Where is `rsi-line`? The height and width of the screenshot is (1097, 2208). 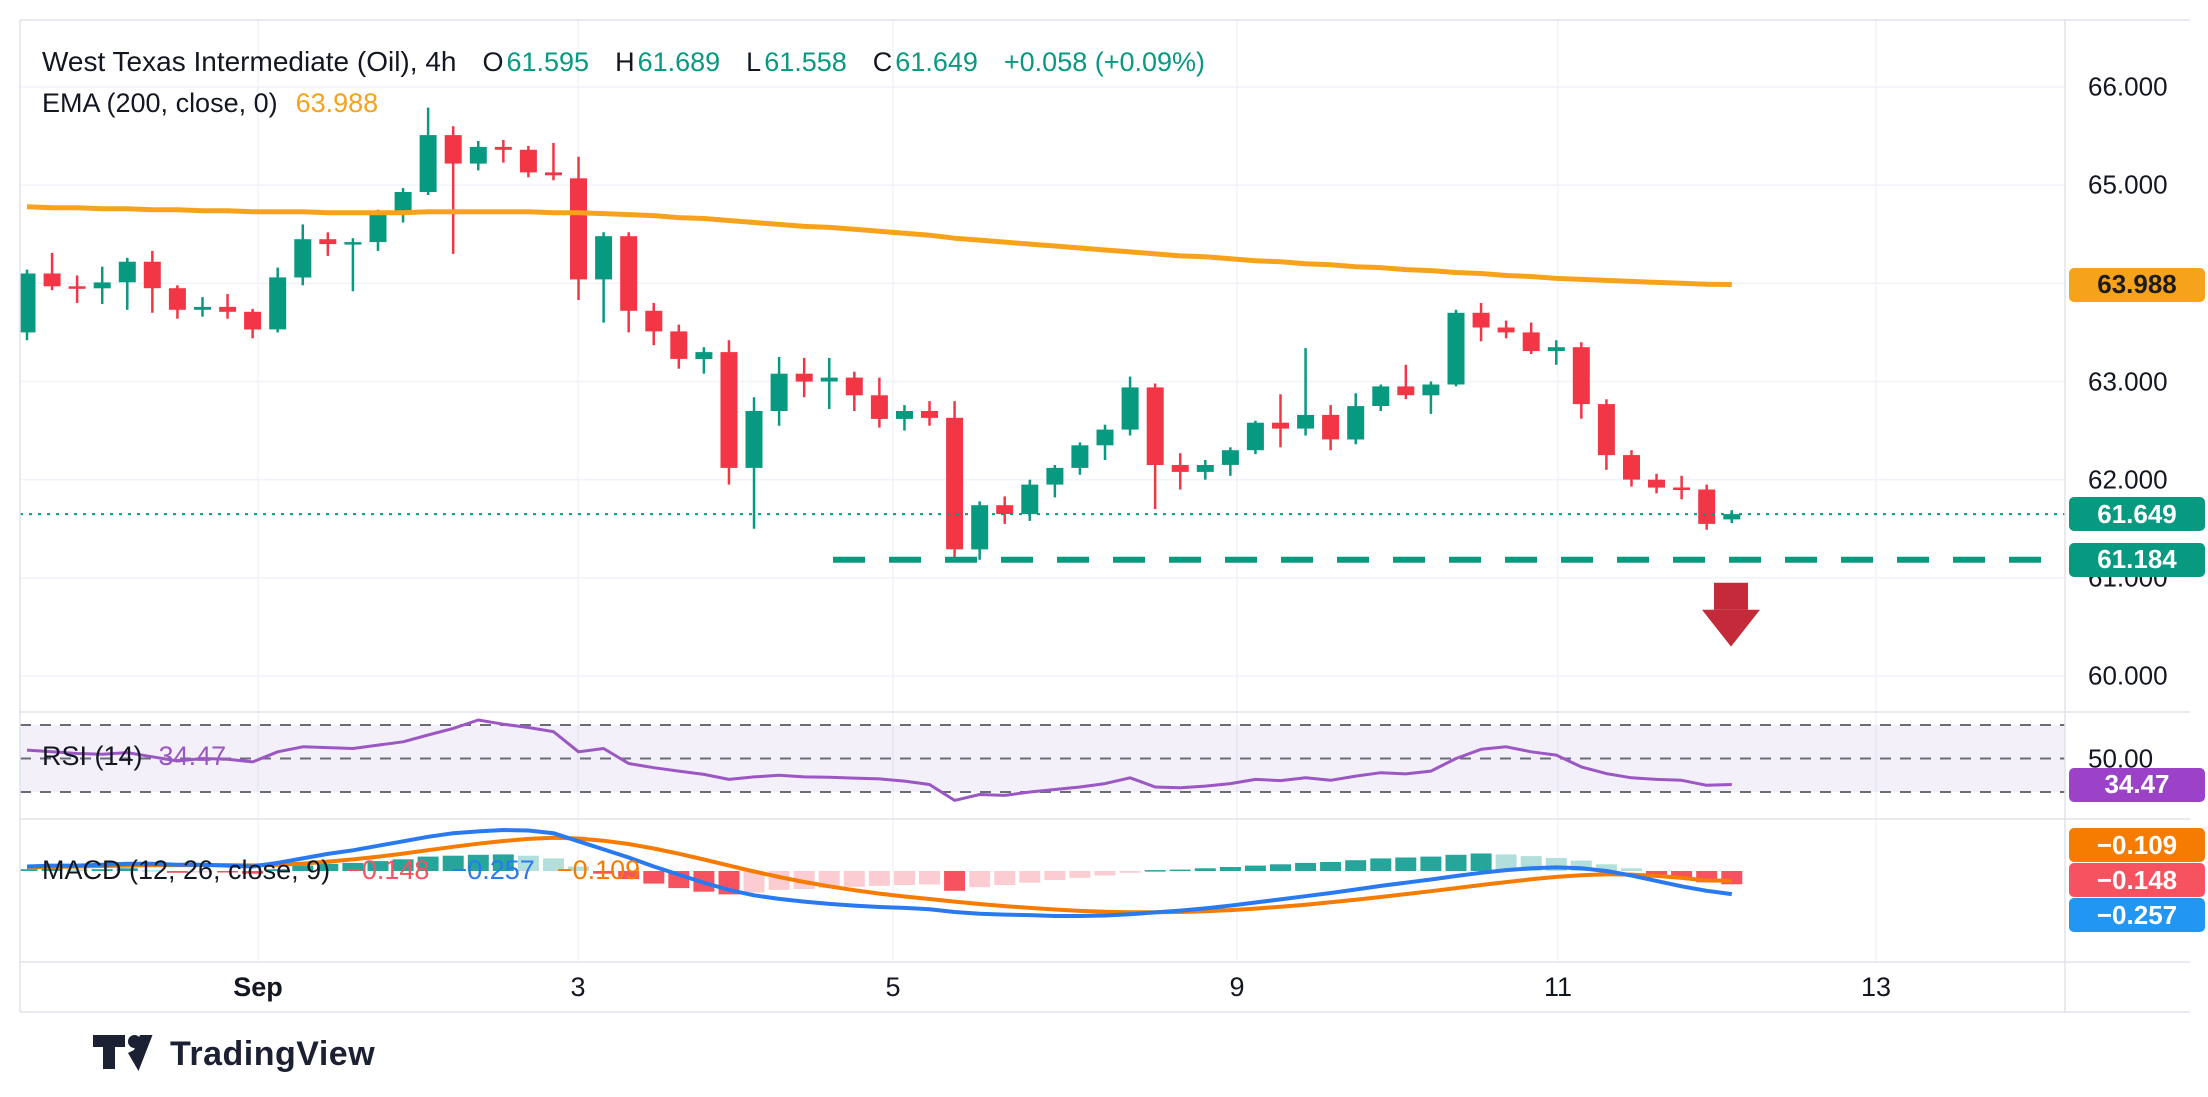
rsi-line is located at coordinates (879, 760).